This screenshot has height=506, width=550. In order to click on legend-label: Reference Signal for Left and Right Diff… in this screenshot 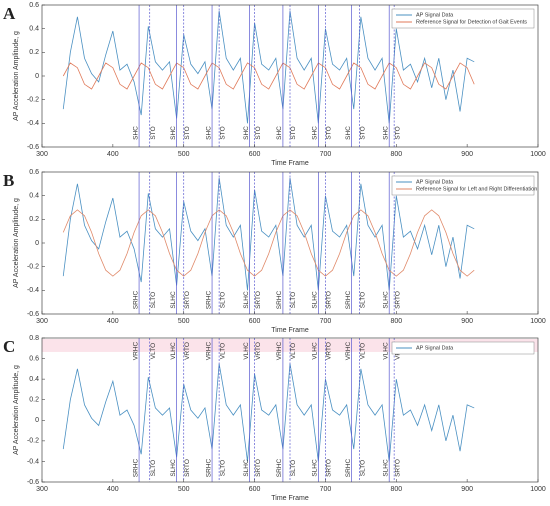, I will do `click(476, 189)`.